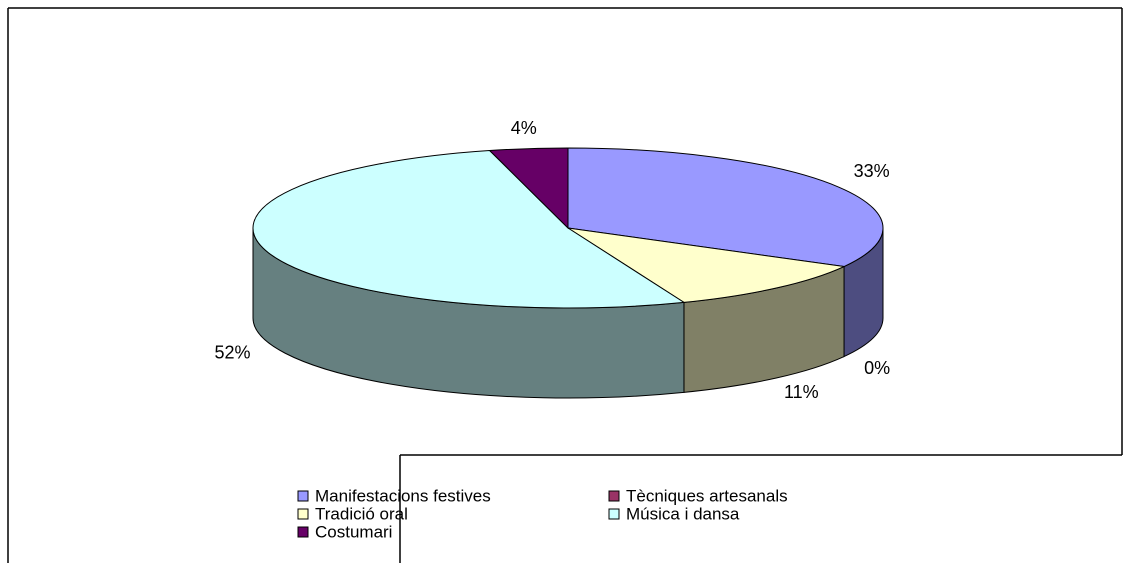 The height and width of the screenshot is (563, 1132). I want to click on data-label: 0%, so click(877, 368).